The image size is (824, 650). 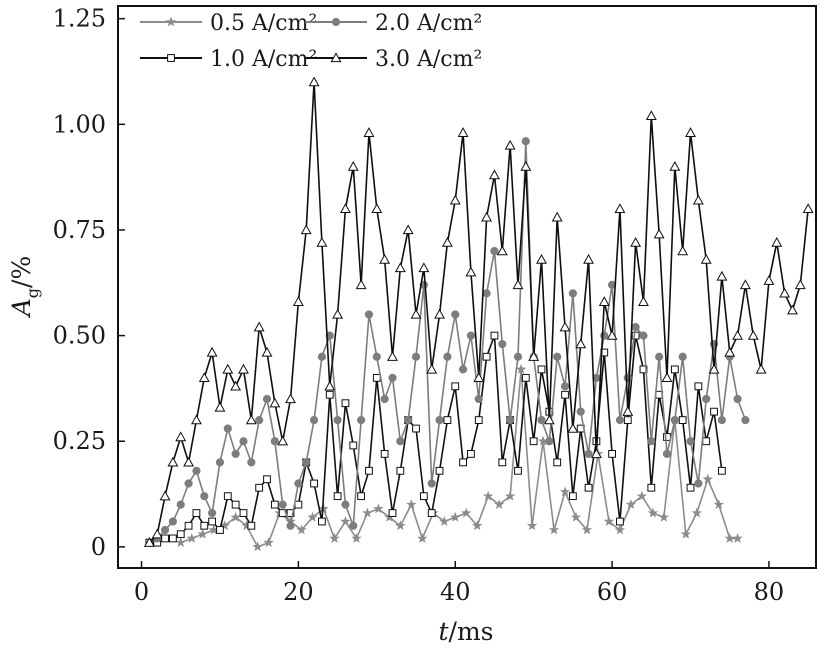 What do you see at coordinates (428, 23) in the screenshot?
I see `legend-label: 2.0 A/cm²` at bounding box center [428, 23].